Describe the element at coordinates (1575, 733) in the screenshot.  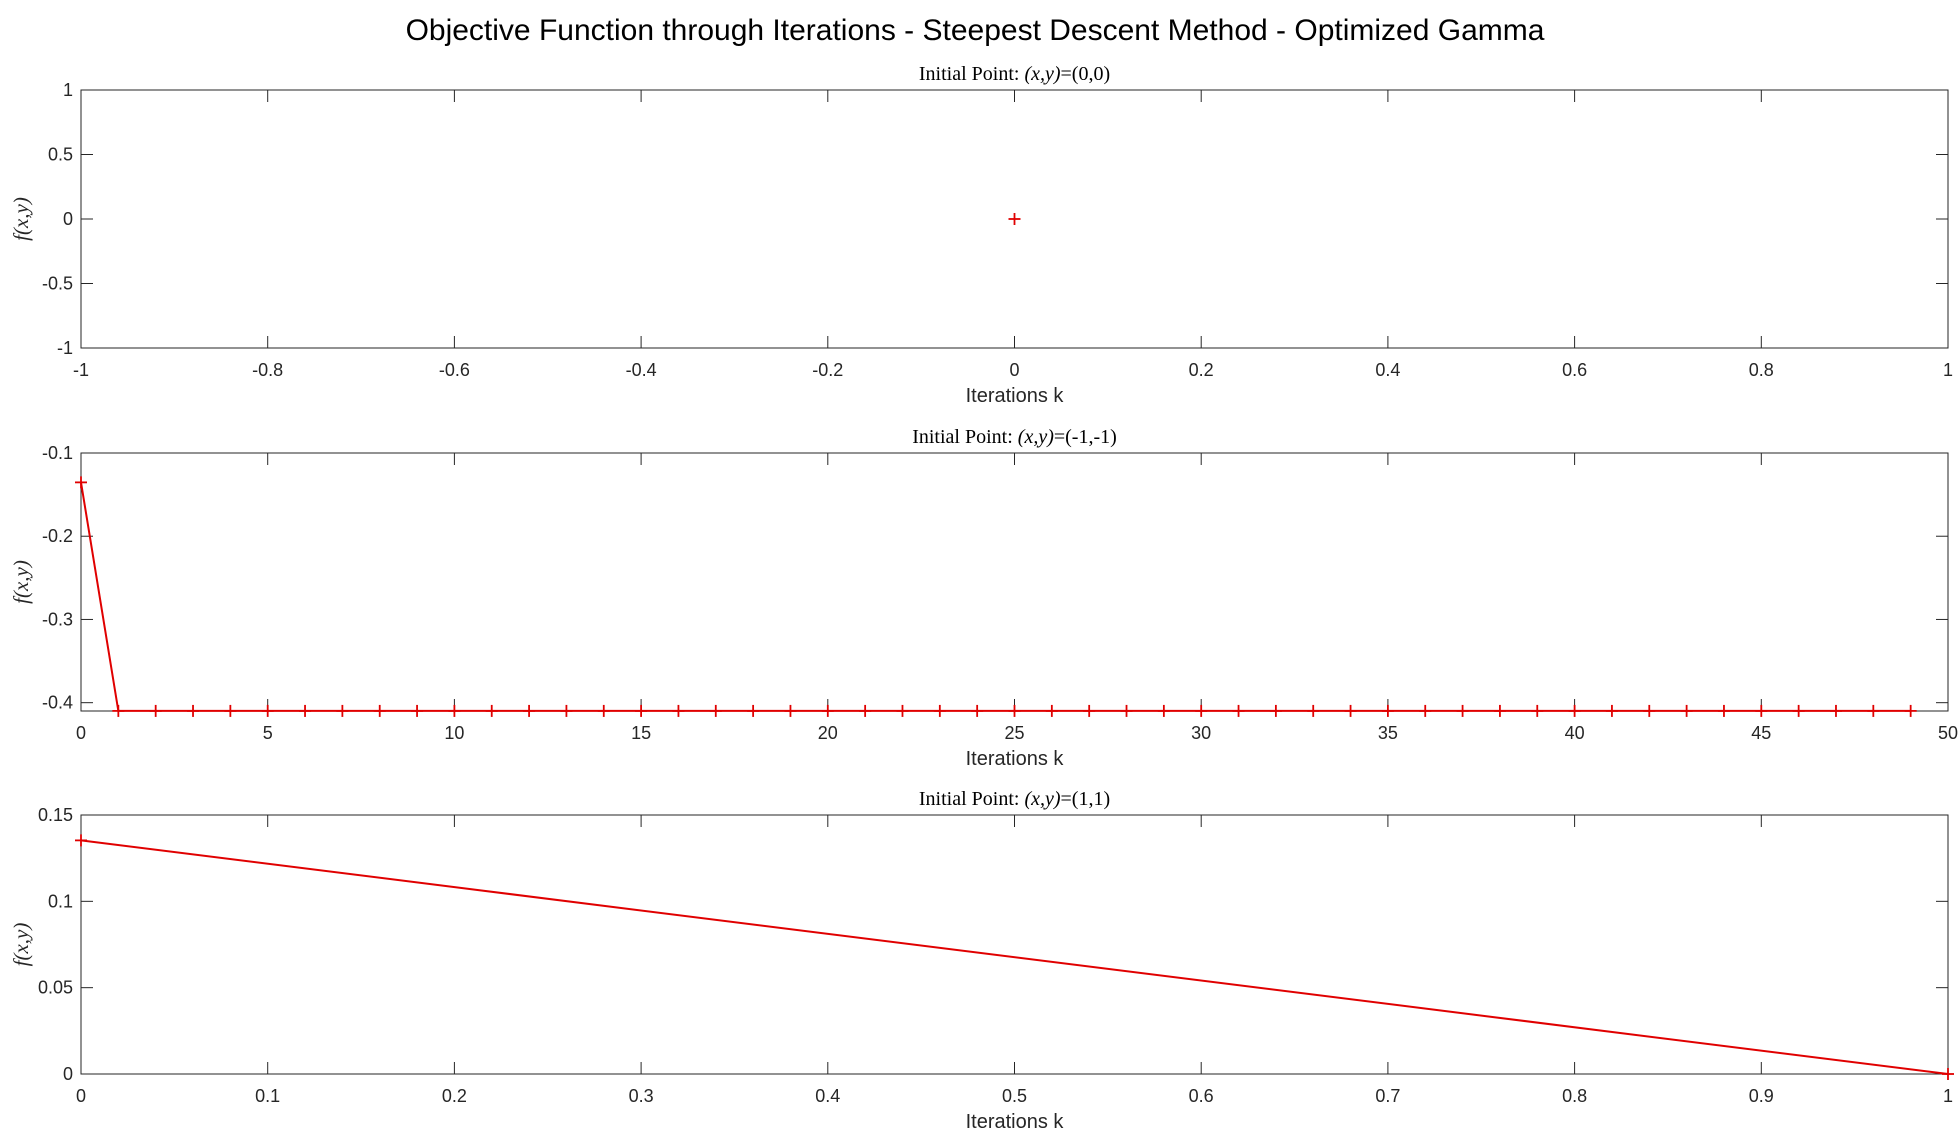
I see `x-tick-label: 40` at that location.